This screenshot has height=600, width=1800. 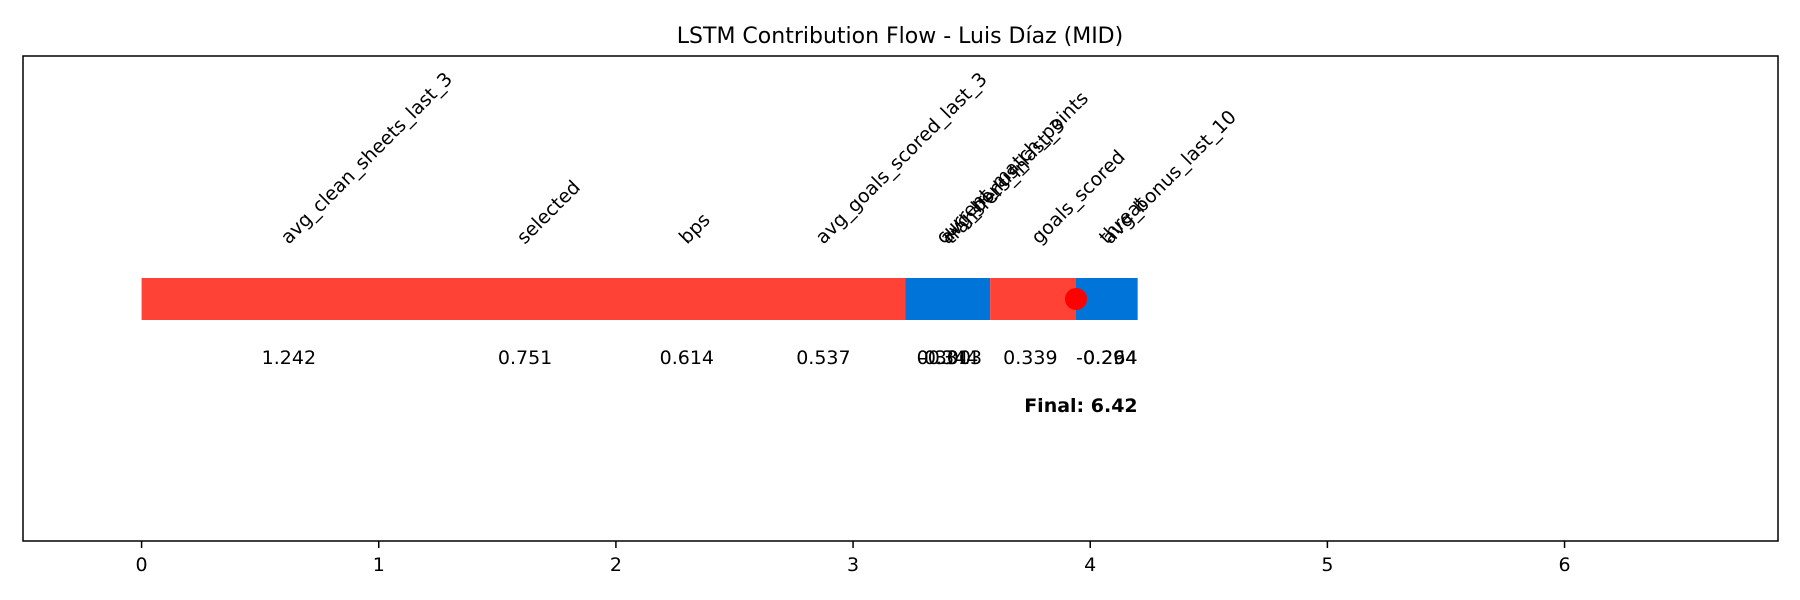 I want to click on x-tick-label: 4, so click(x=1090, y=565).